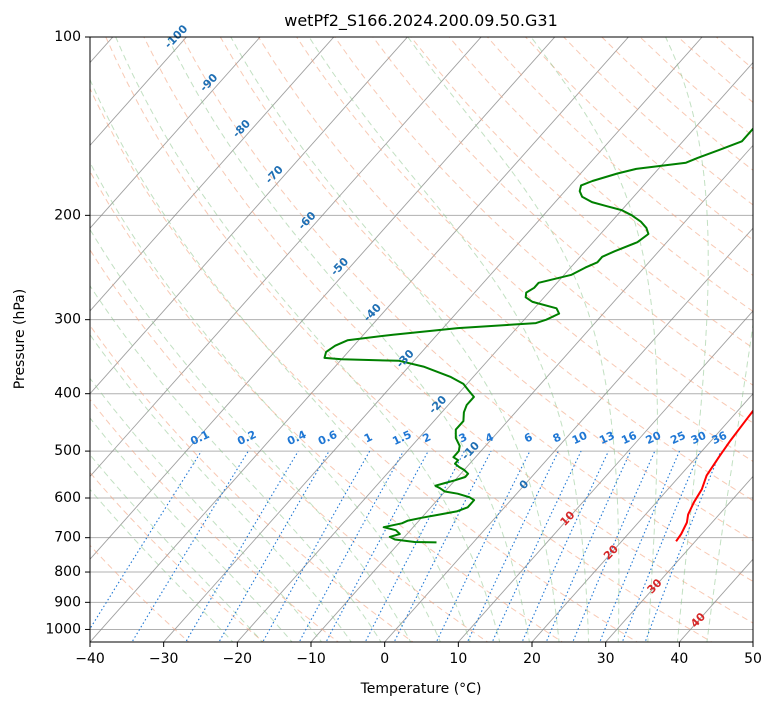 The width and height of the screenshot is (775, 708). I want to click on y-tick-label: 400, so click(67, 394).